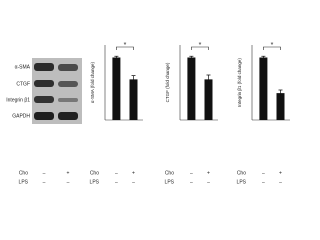  I want to click on protein-label: GAPDH, so click(21, 116).